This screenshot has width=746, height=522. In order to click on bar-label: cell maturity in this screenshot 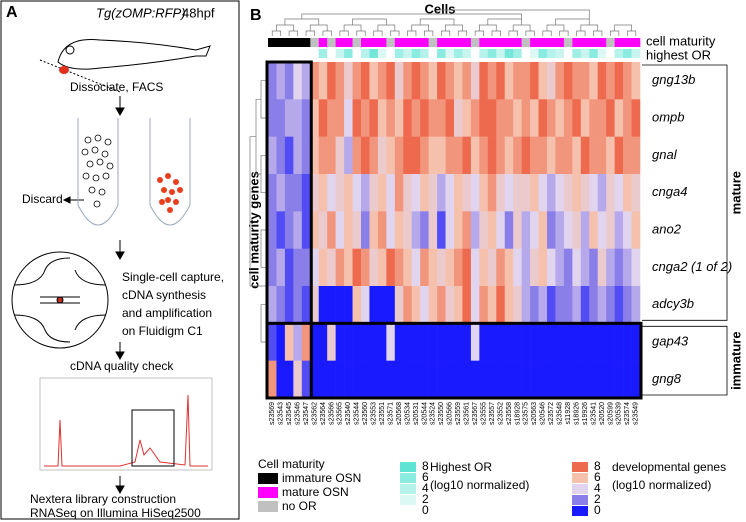, I will do `click(681, 40)`.